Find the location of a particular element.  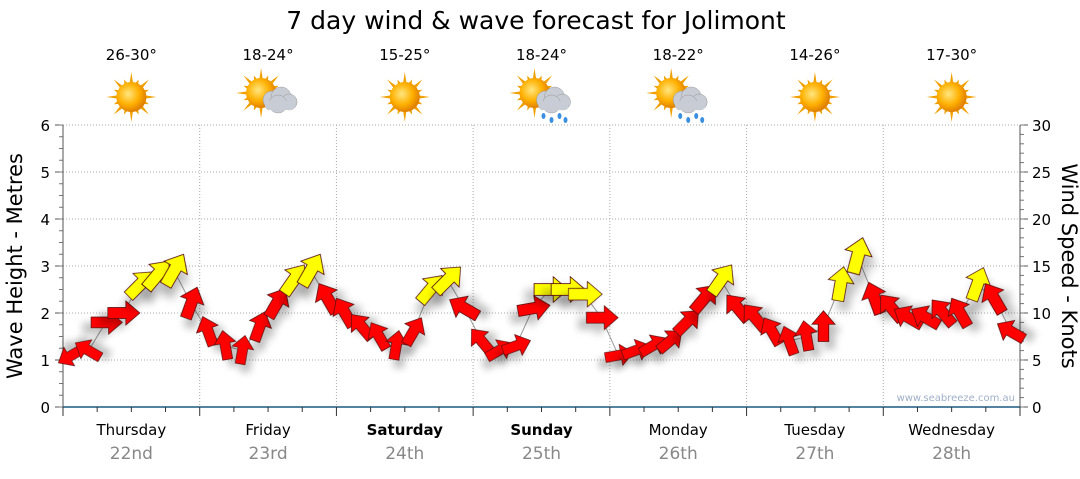

left-tick-label: 6 is located at coordinates (45, 126).